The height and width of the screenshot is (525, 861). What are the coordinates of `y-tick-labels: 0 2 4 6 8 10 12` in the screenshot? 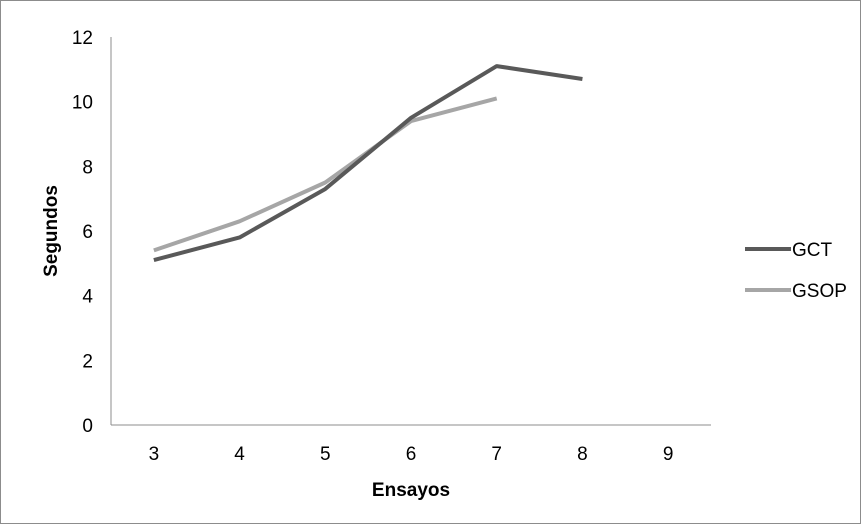 It's located at (83, 232).